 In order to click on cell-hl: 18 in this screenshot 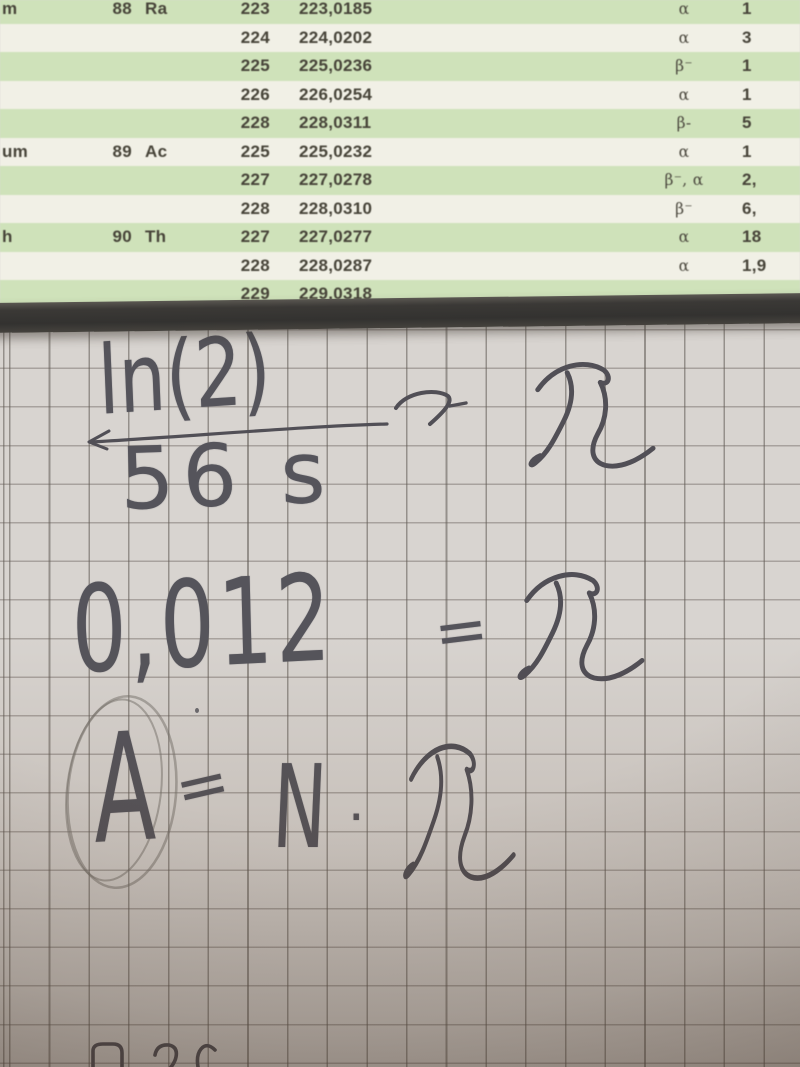, I will do `click(752, 237)`.